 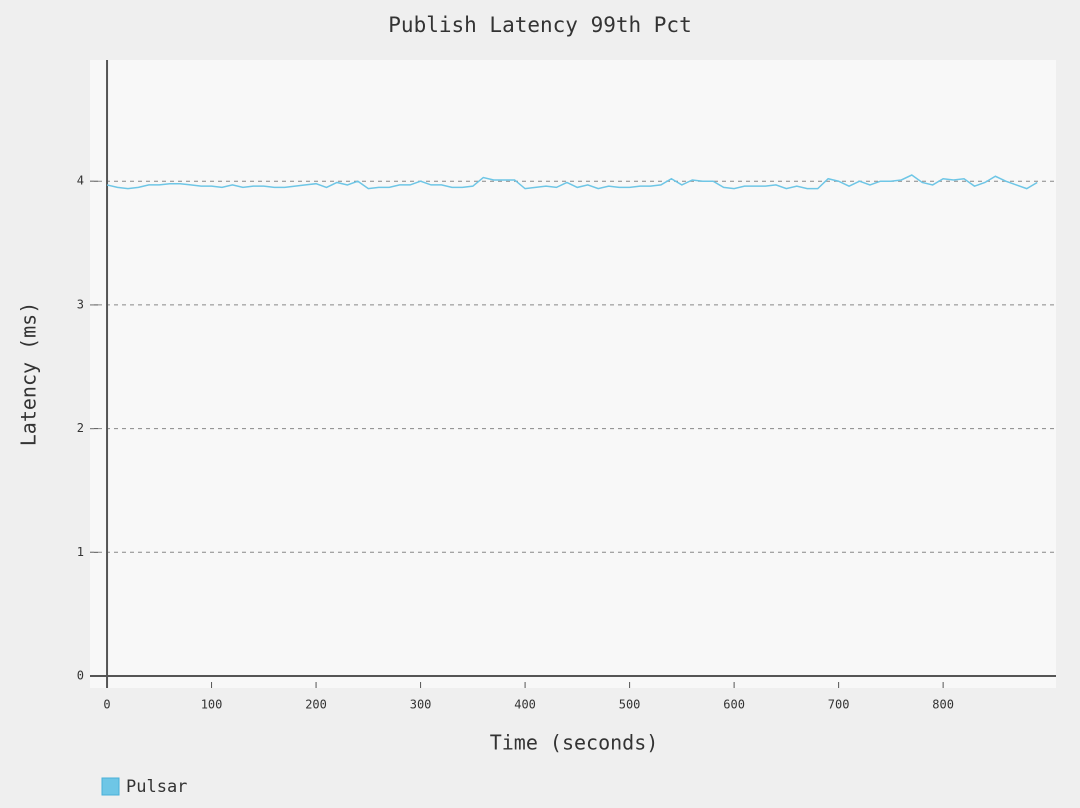 What do you see at coordinates (734, 705) in the screenshot?
I see `x-tick-label: 600` at bounding box center [734, 705].